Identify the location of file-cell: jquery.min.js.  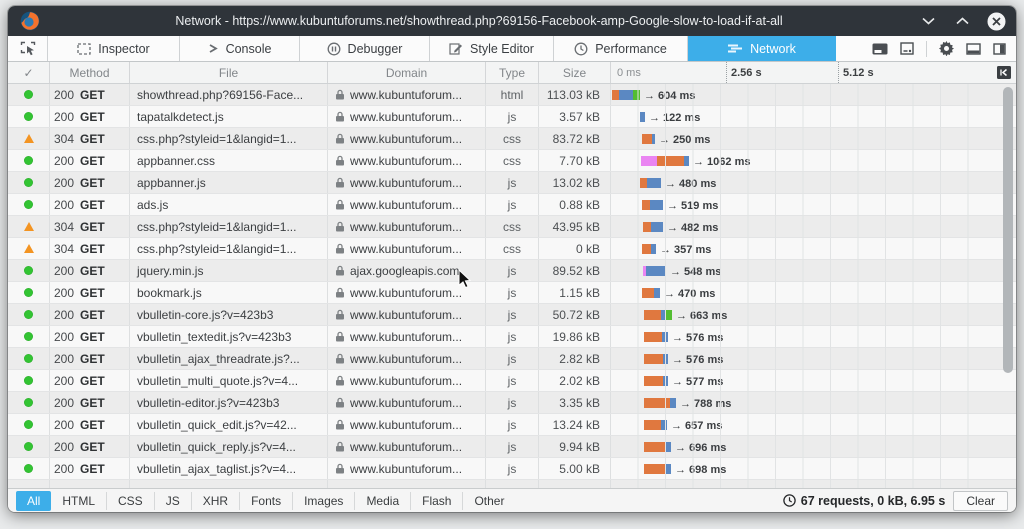
(229, 270).